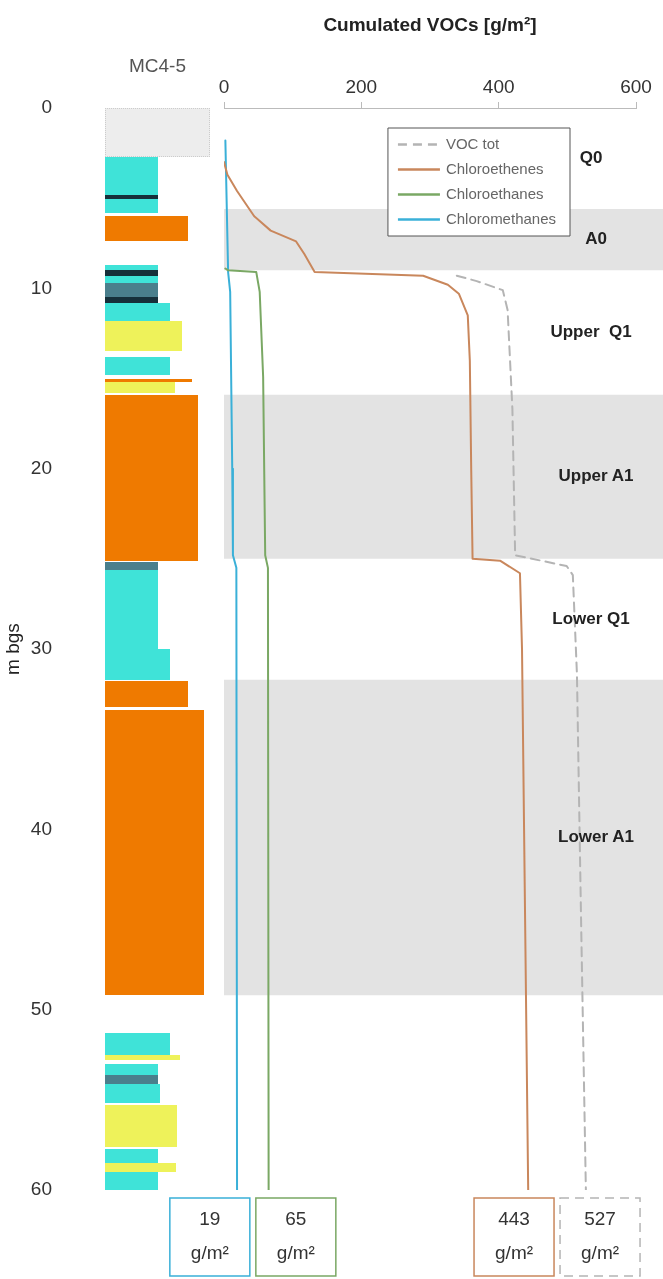  What do you see at coordinates (596, 239) in the screenshot?
I see `band-label: A0` at bounding box center [596, 239].